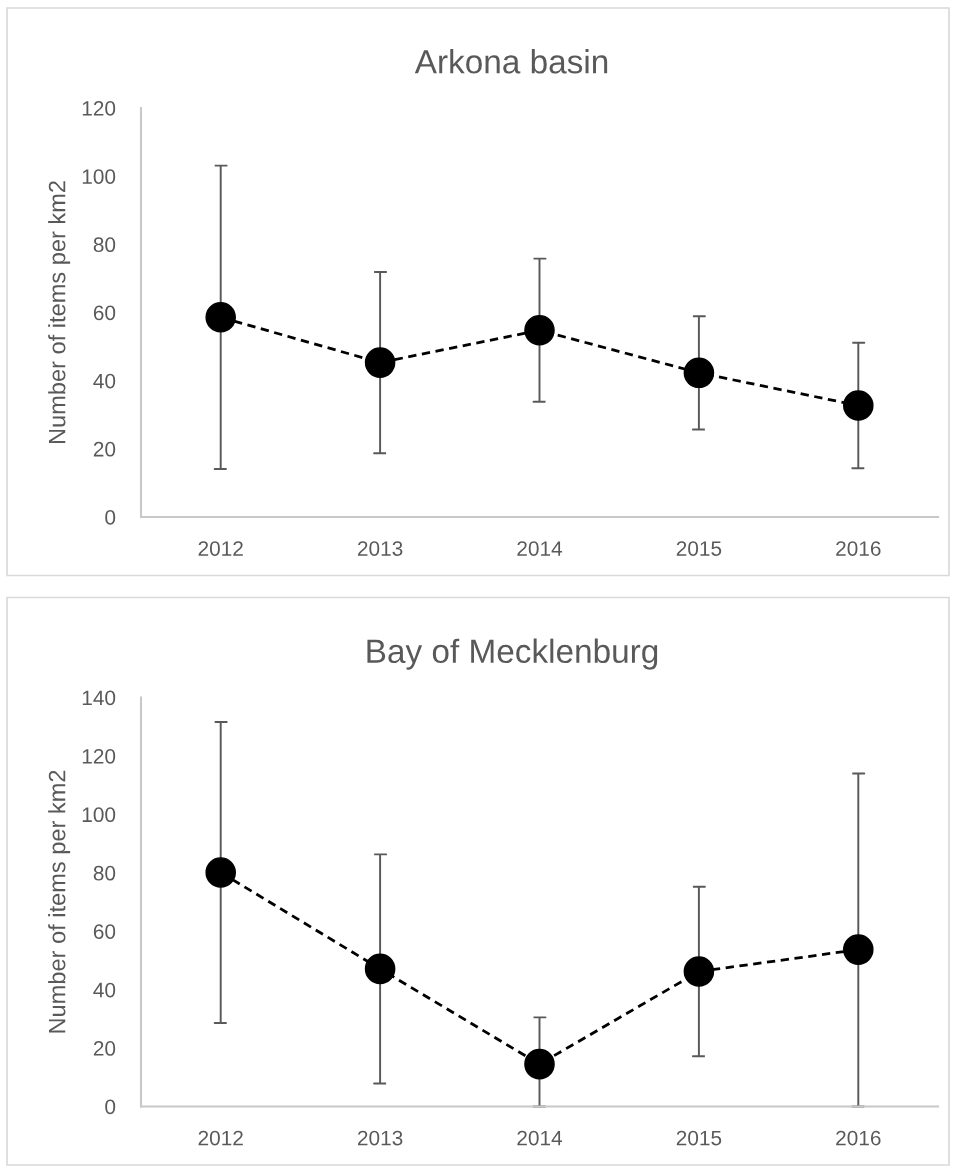 The width and height of the screenshot is (956, 1169). Describe the element at coordinates (512, 654) in the screenshot. I see `chart-title: Bay of Mecklenburg` at that location.